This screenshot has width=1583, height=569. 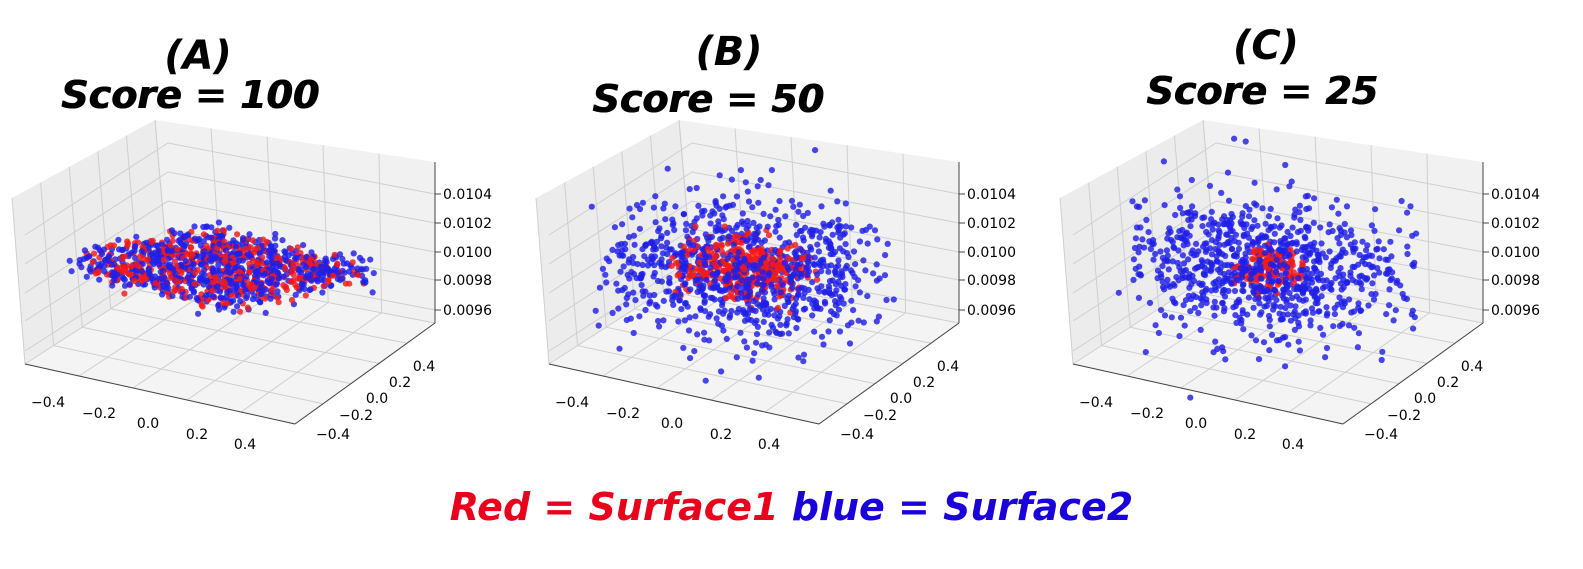 I want to click on legend-surface1: Red = Surface1, so click(x=614, y=507).